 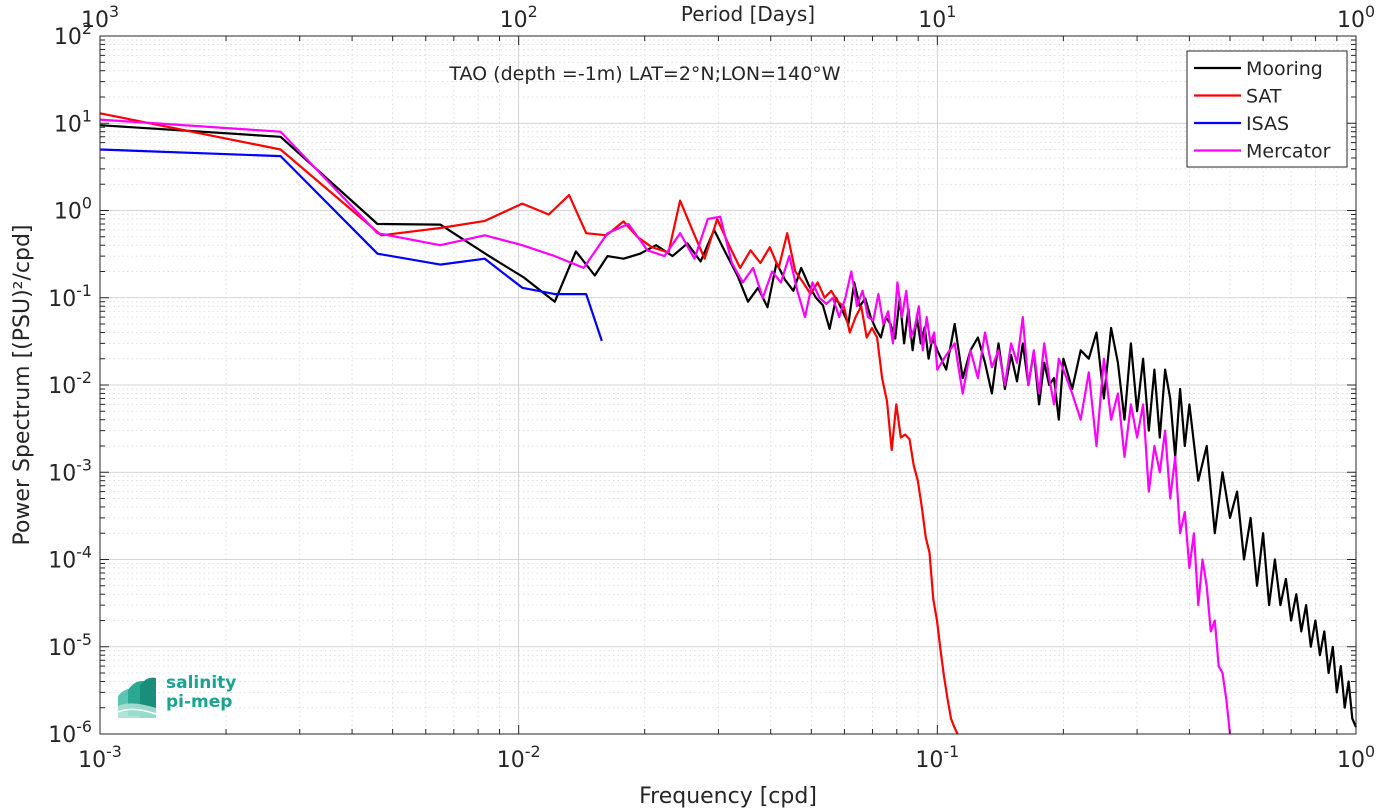 I want to click on y-tick-label: 10⁻⁶, so click(x=70, y=732).